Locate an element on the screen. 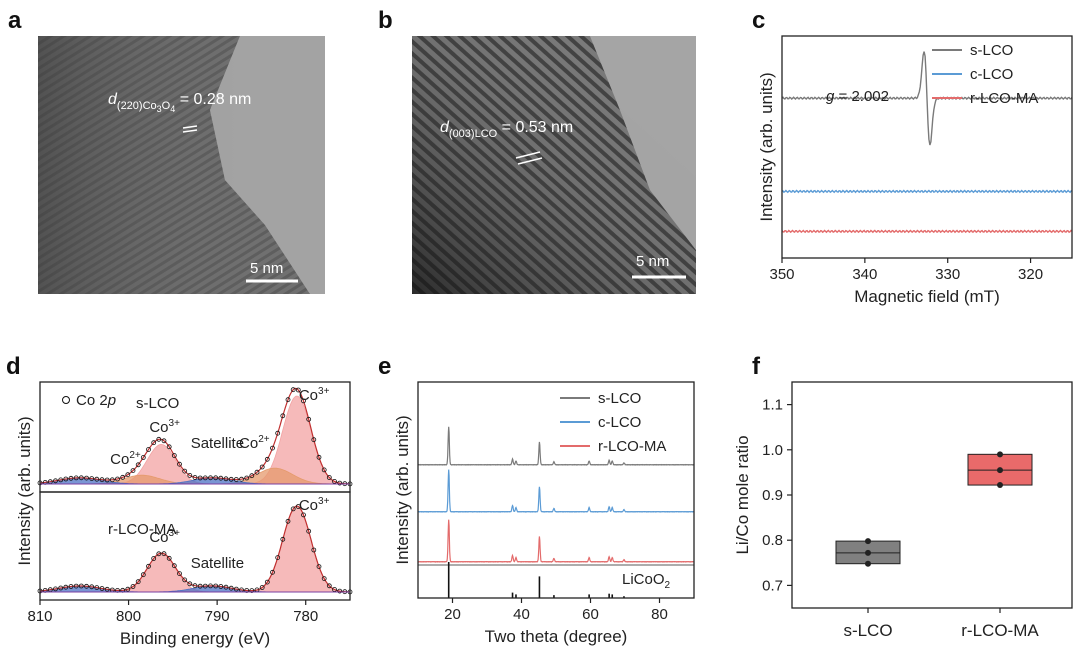 This screenshot has width=1080, height=663. x-tick-label: 810 is located at coordinates (39, 616).